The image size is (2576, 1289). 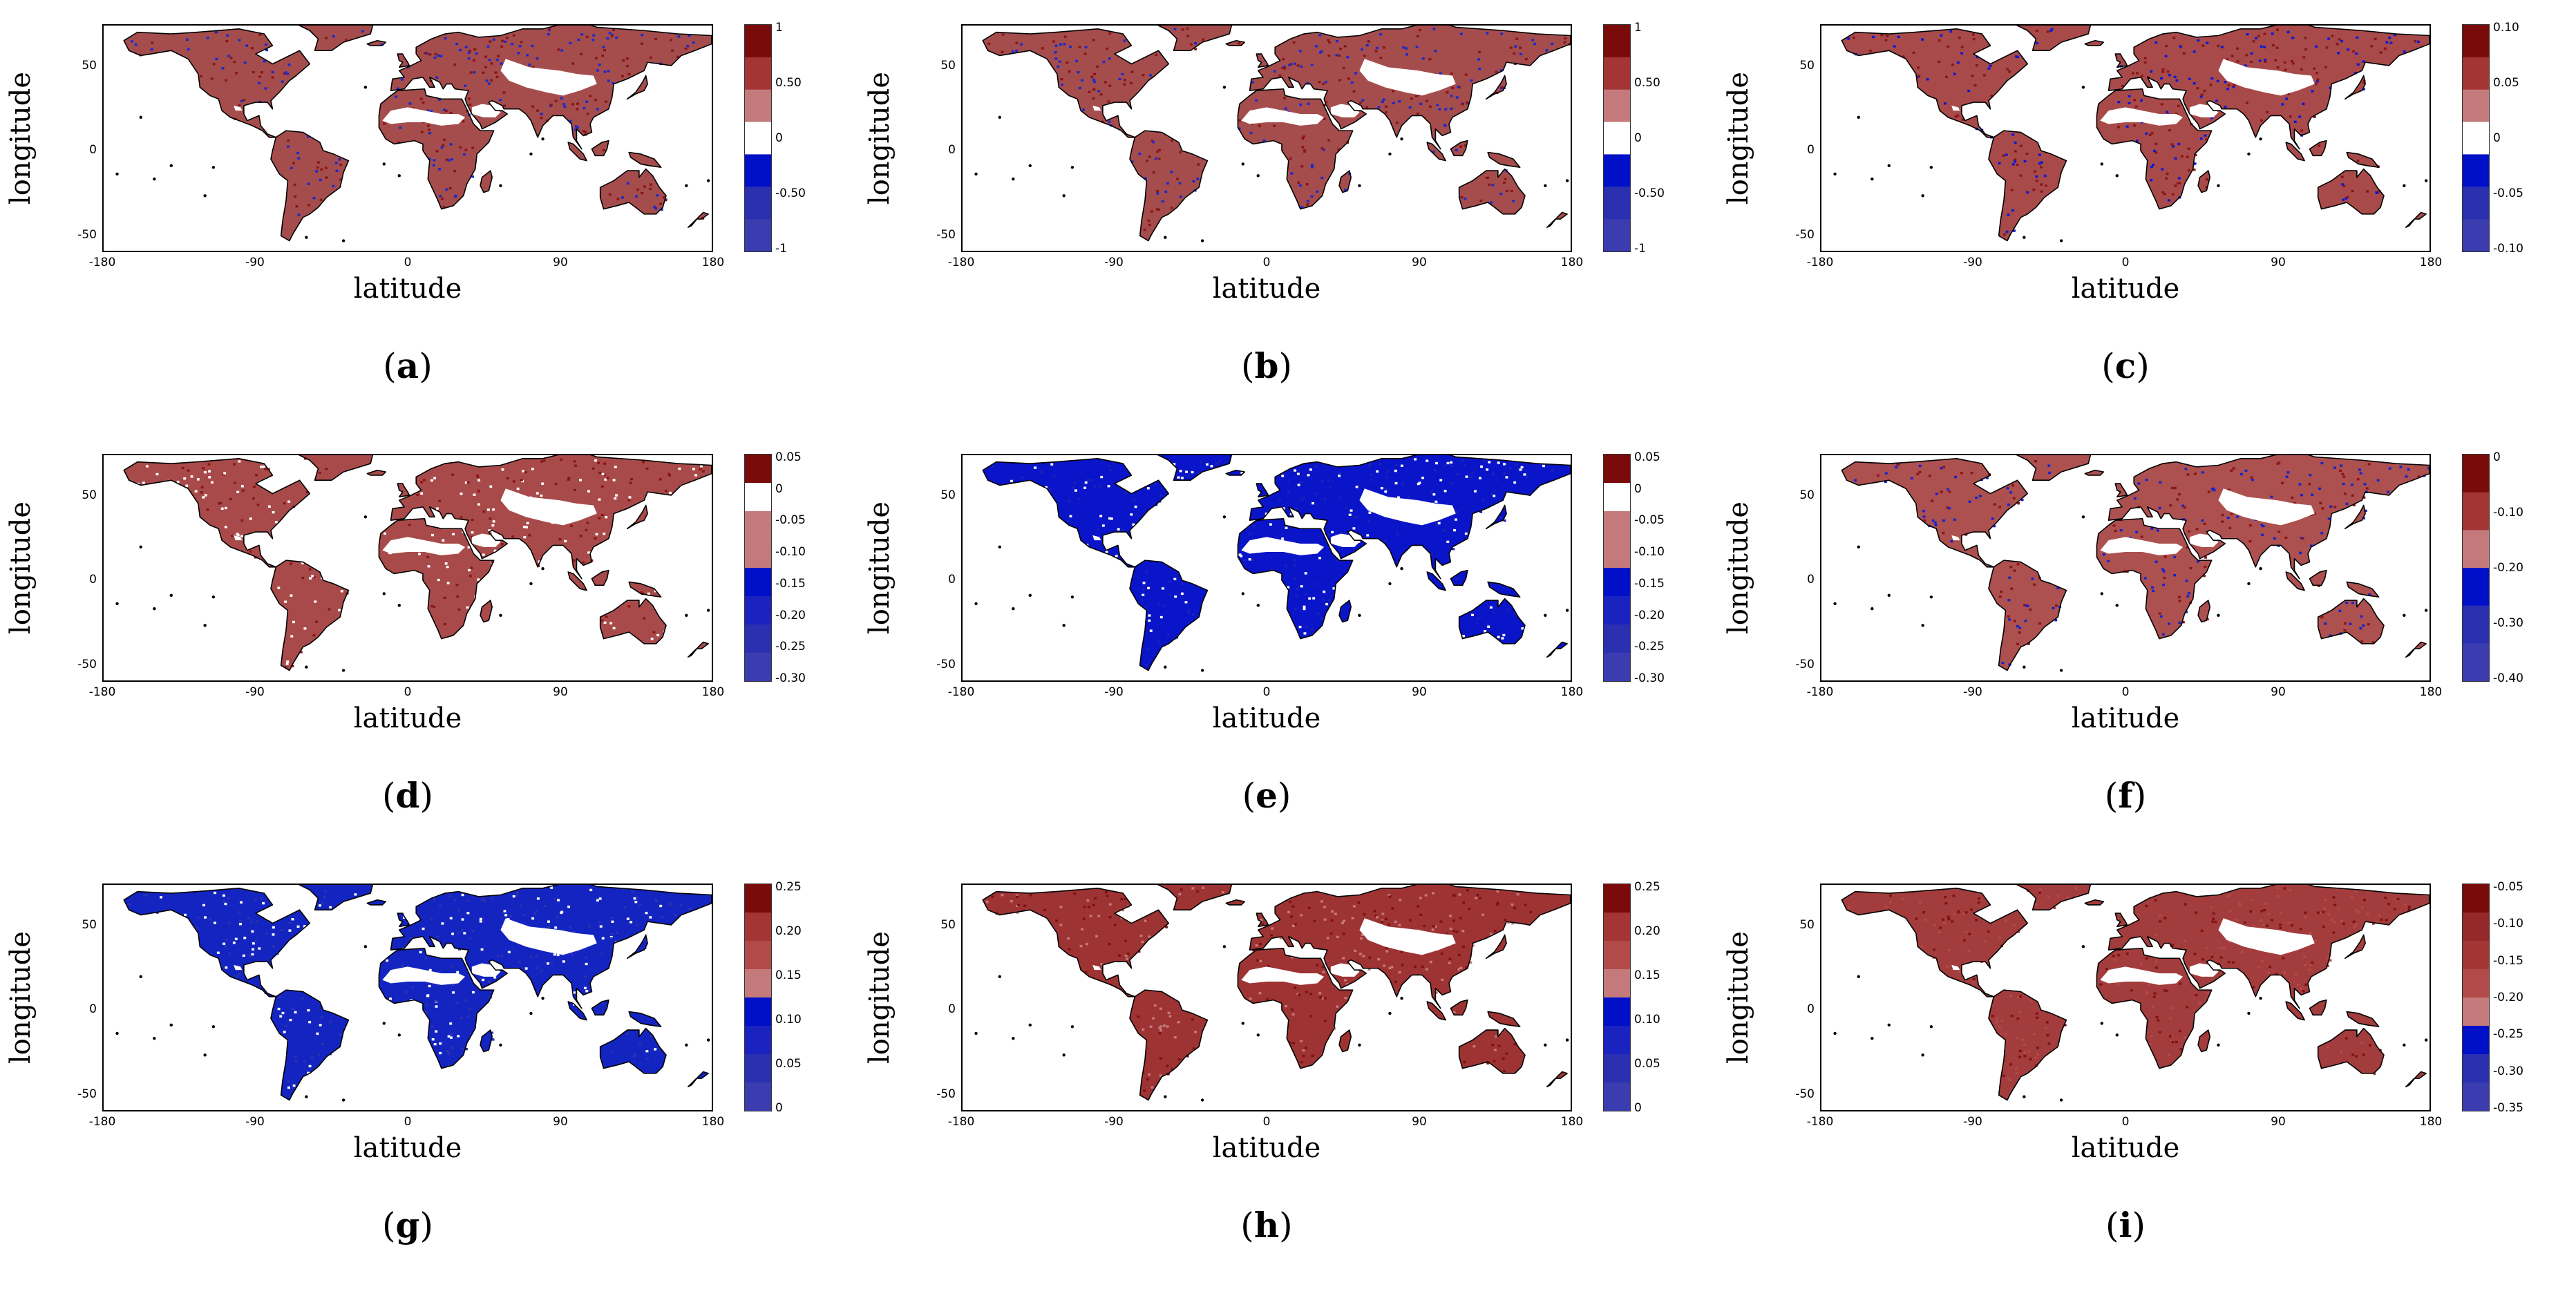 What do you see at coordinates (1672, 568) in the screenshot?
I see `colorbar-ticks: 0.05 0 -0.05 -0.10 -0.15 -0.20 -0.25 -0.30` at bounding box center [1672, 568].